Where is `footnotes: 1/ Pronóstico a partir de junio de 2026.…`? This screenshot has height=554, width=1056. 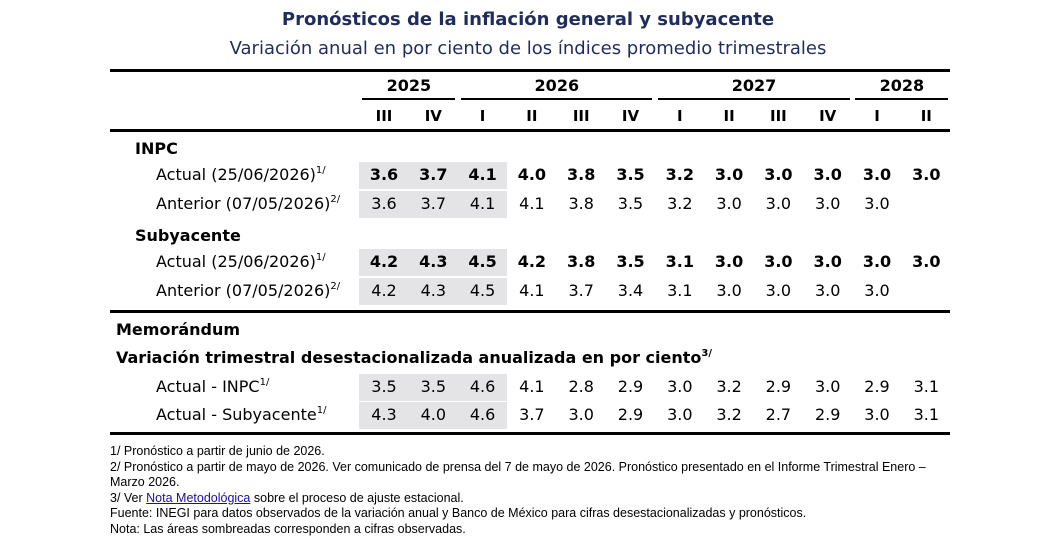 footnotes: 1/ Pronóstico a partir de junio de 2026.… is located at coordinates (535, 490).